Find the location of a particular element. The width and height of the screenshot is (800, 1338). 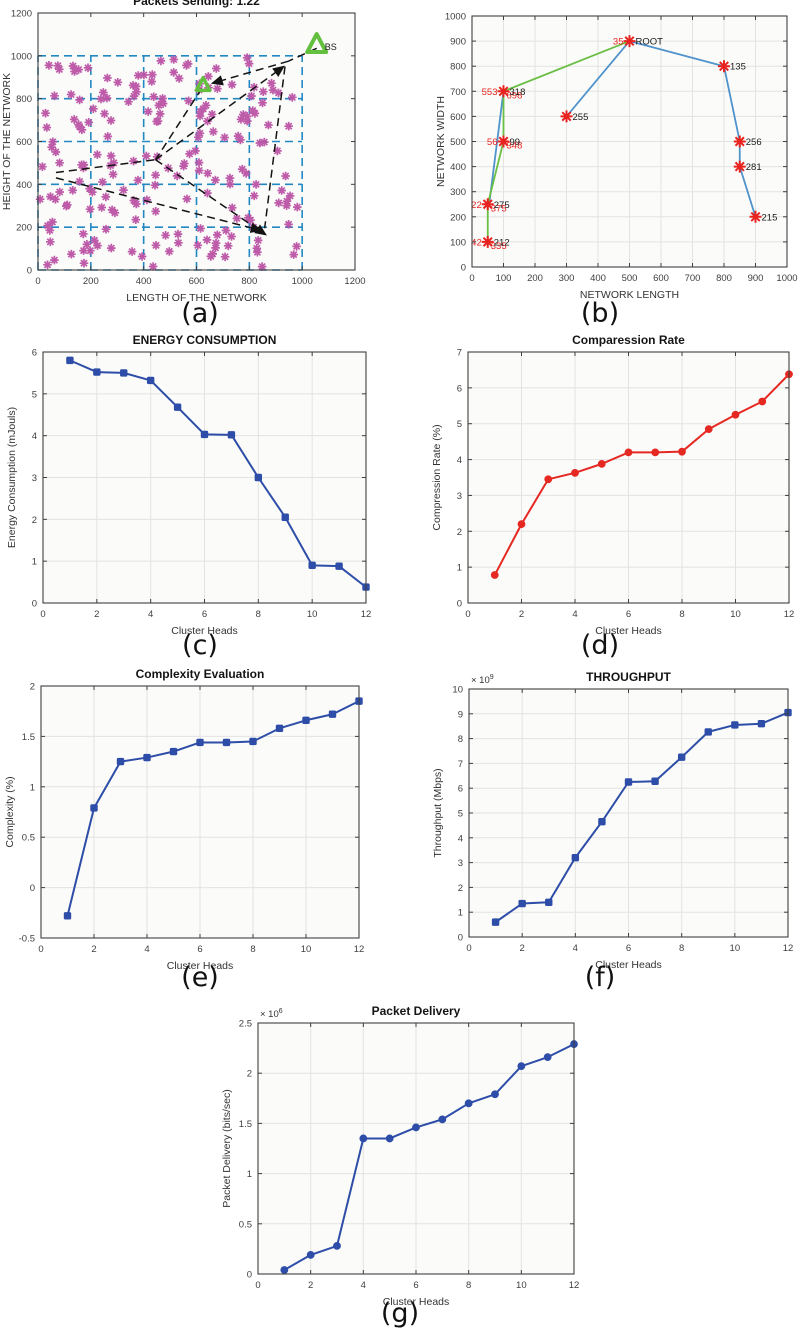

svg-text: 100 is located at coordinates (504, 278).